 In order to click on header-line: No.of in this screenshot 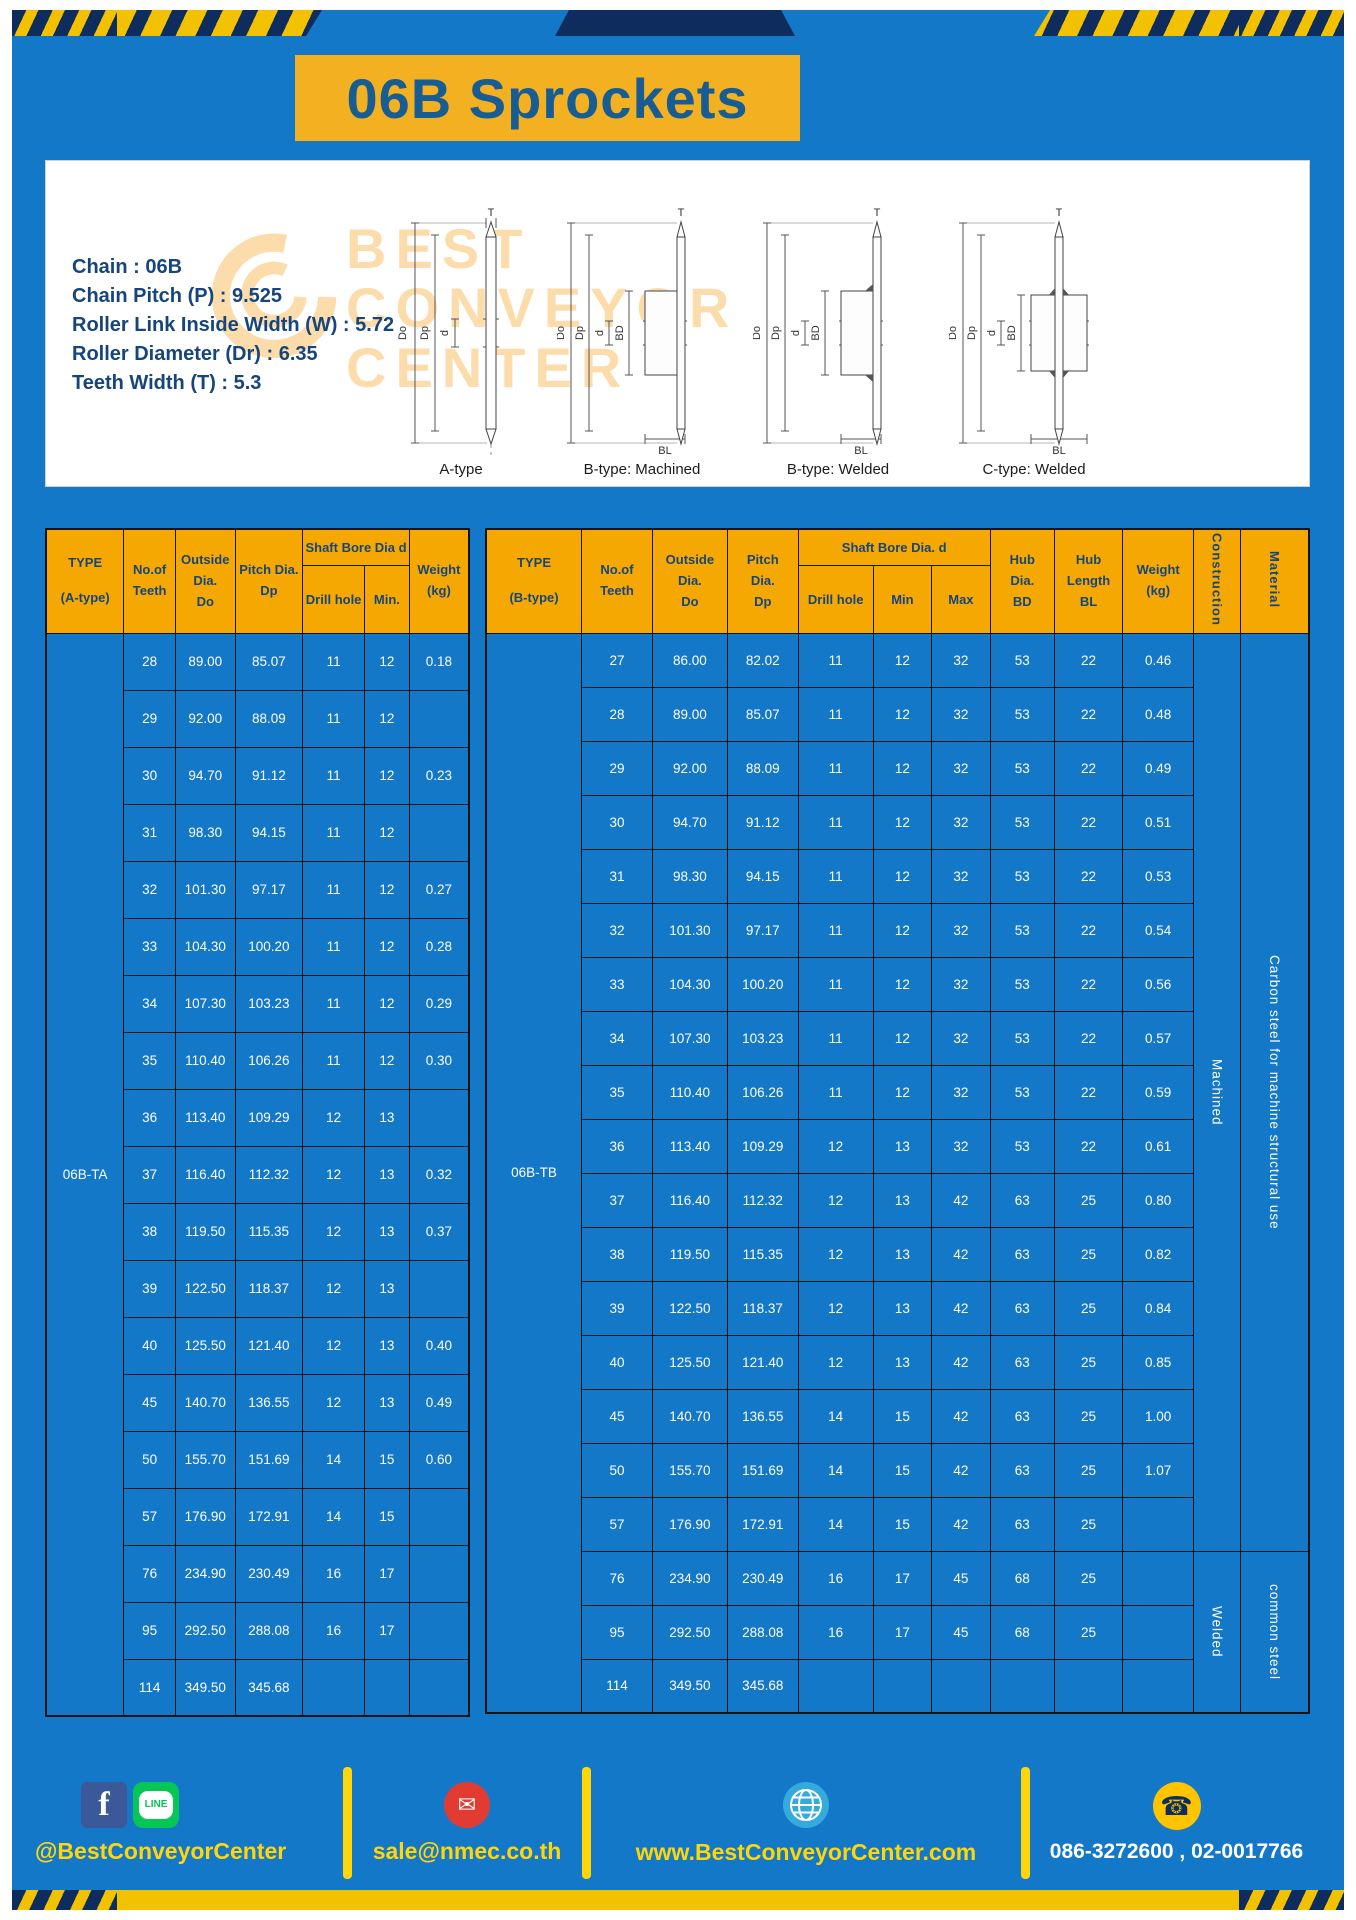, I will do `click(617, 570)`.